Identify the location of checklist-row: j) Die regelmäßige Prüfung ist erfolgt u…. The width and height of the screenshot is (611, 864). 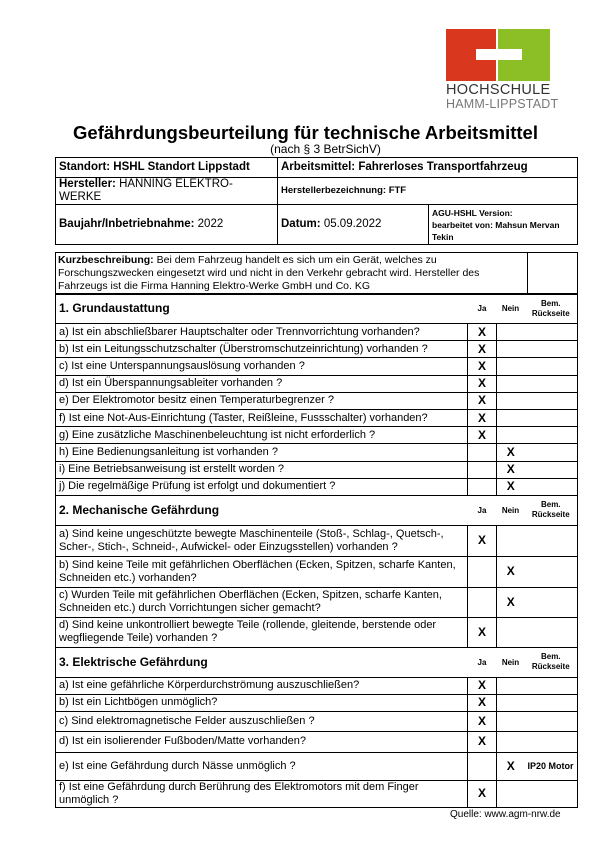
(316, 486).